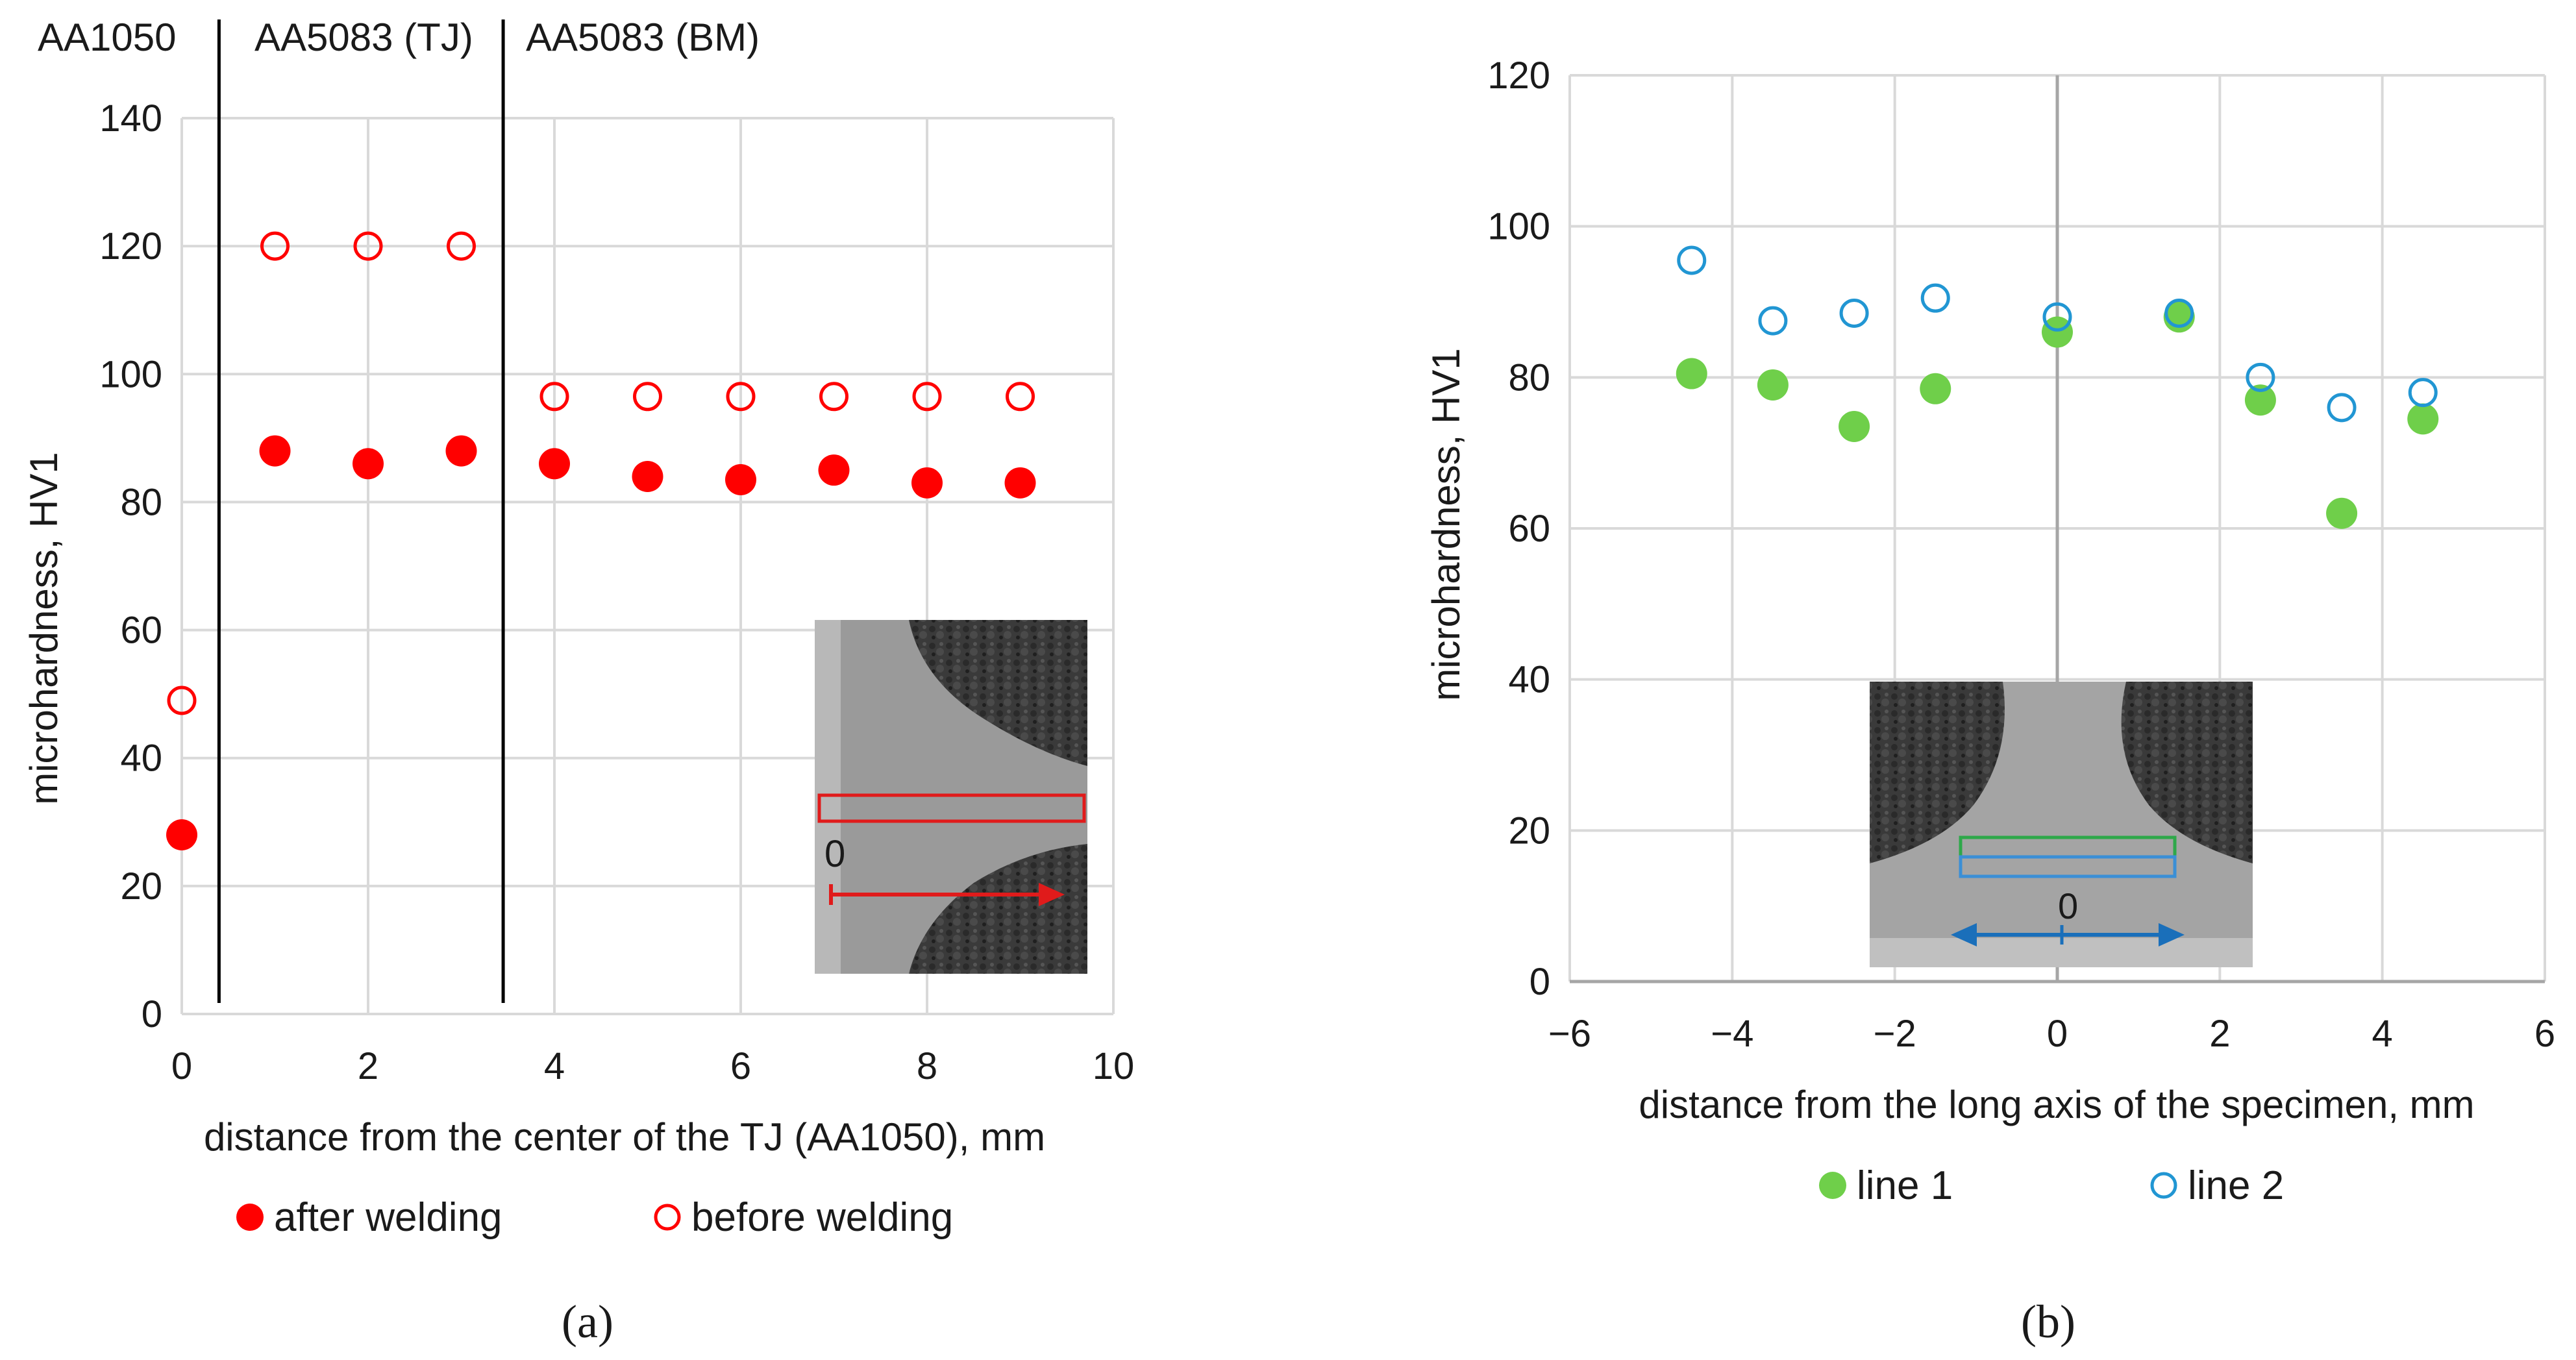 This screenshot has width=2576, height=1360. I want to click on legend-b-line1-label: line 1, so click(1905, 1186).